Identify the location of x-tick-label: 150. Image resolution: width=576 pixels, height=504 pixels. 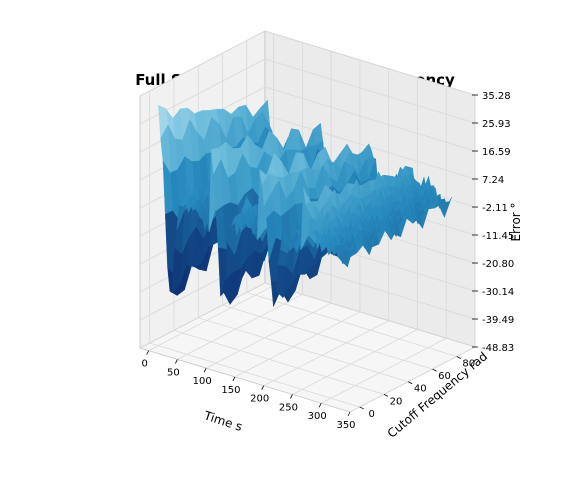
(230, 390).